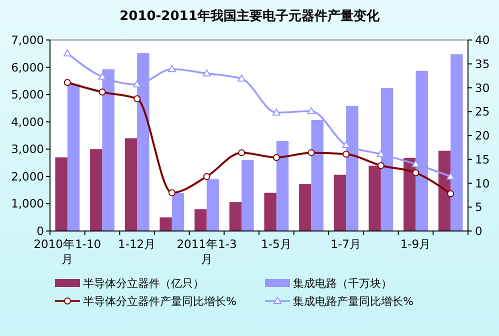 This screenshot has width=499, height=336. Describe the element at coordinates (416, 244) in the screenshot. I see `x-tick-label: 1-9月` at that location.